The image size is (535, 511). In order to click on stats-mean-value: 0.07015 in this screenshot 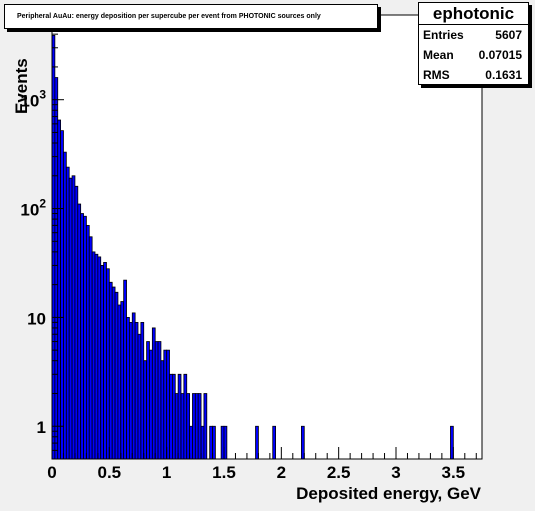, I will do `click(500, 55)`.